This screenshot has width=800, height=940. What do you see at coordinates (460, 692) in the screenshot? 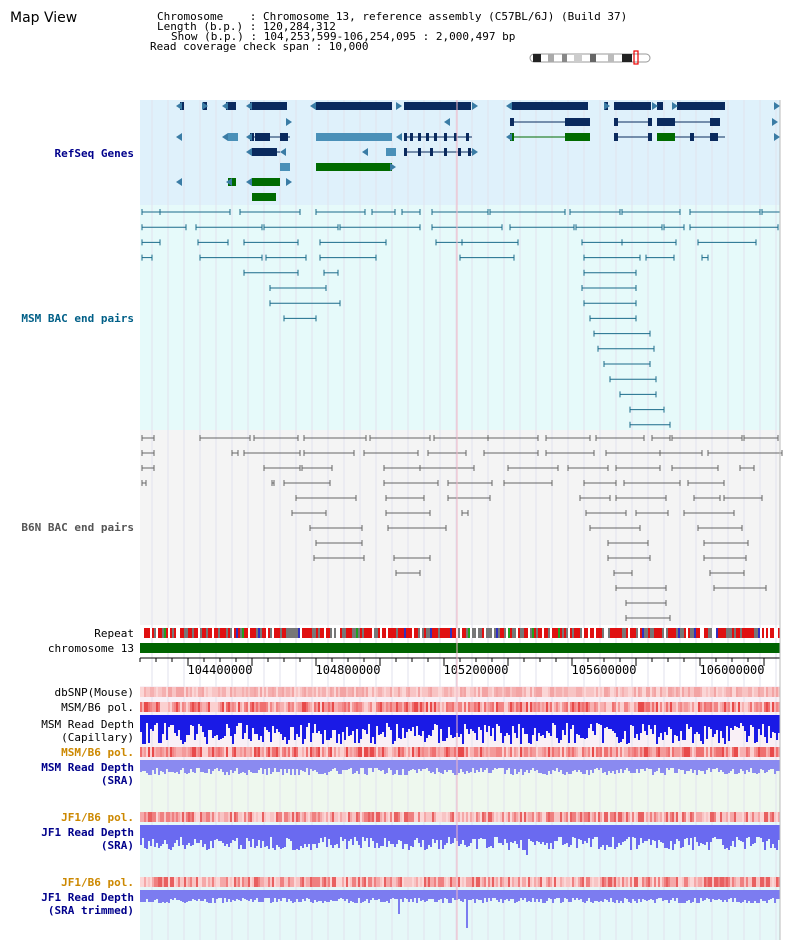
I see `dbsnp-heat-track` at bounding box center [460, 692].